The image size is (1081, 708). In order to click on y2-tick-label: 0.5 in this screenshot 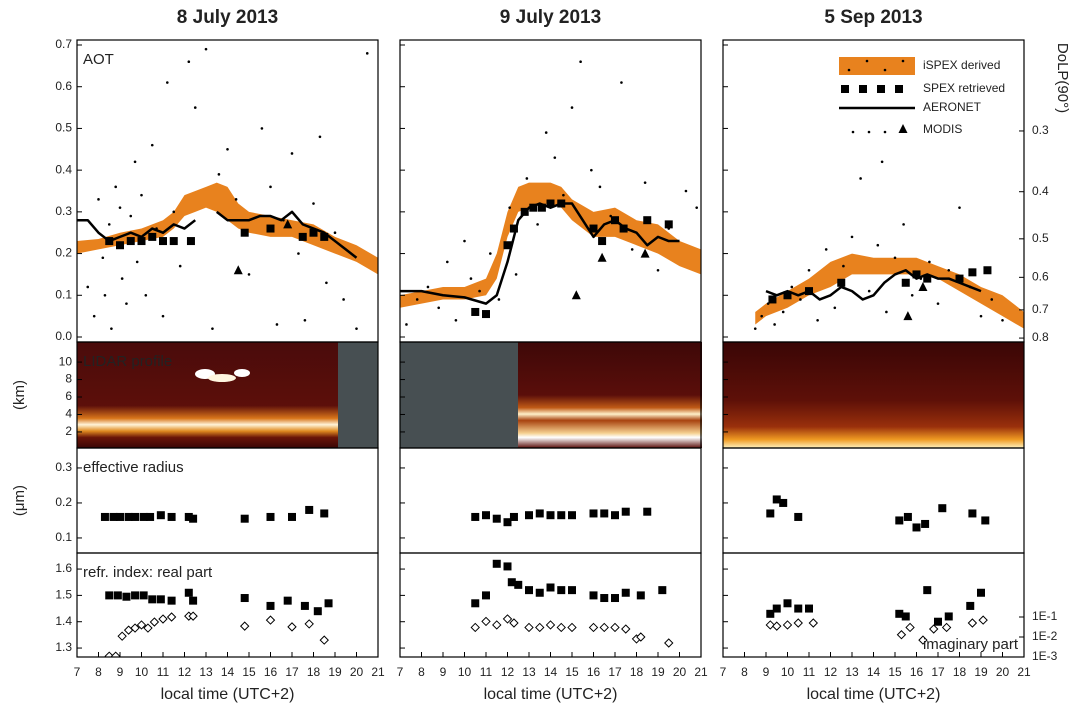, I will do `click(1040, 238)`.